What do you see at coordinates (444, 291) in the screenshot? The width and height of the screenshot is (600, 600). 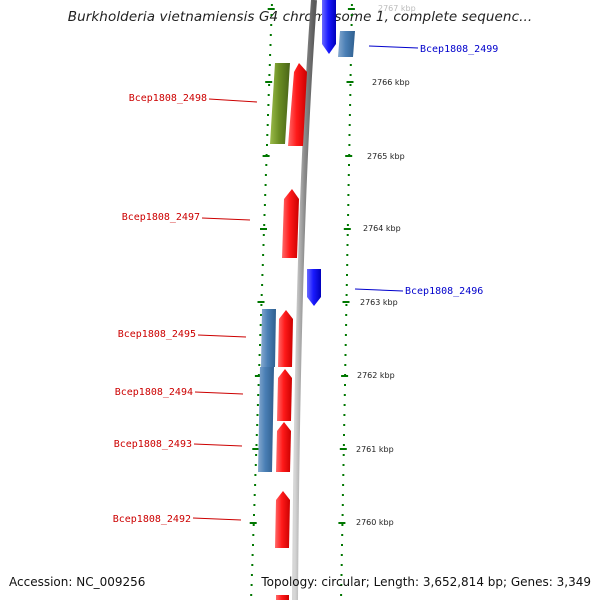 I see `gene-label-Bcep1808_2496: Bcep1808_2496` at bounding box center [444, 291].